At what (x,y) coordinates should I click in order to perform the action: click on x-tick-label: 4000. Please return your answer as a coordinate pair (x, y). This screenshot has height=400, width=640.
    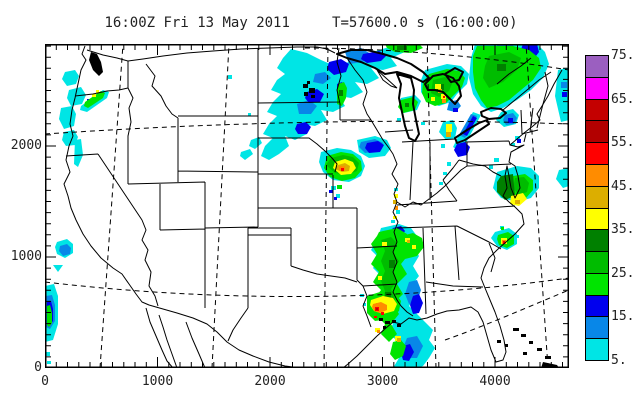
    Looking at the image, I should click on (495, 381).